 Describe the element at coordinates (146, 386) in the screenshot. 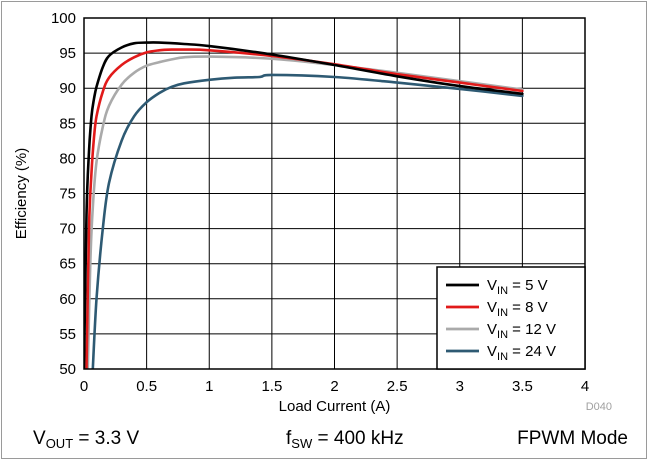

I see `x-tick-label: 0.5` at that location.